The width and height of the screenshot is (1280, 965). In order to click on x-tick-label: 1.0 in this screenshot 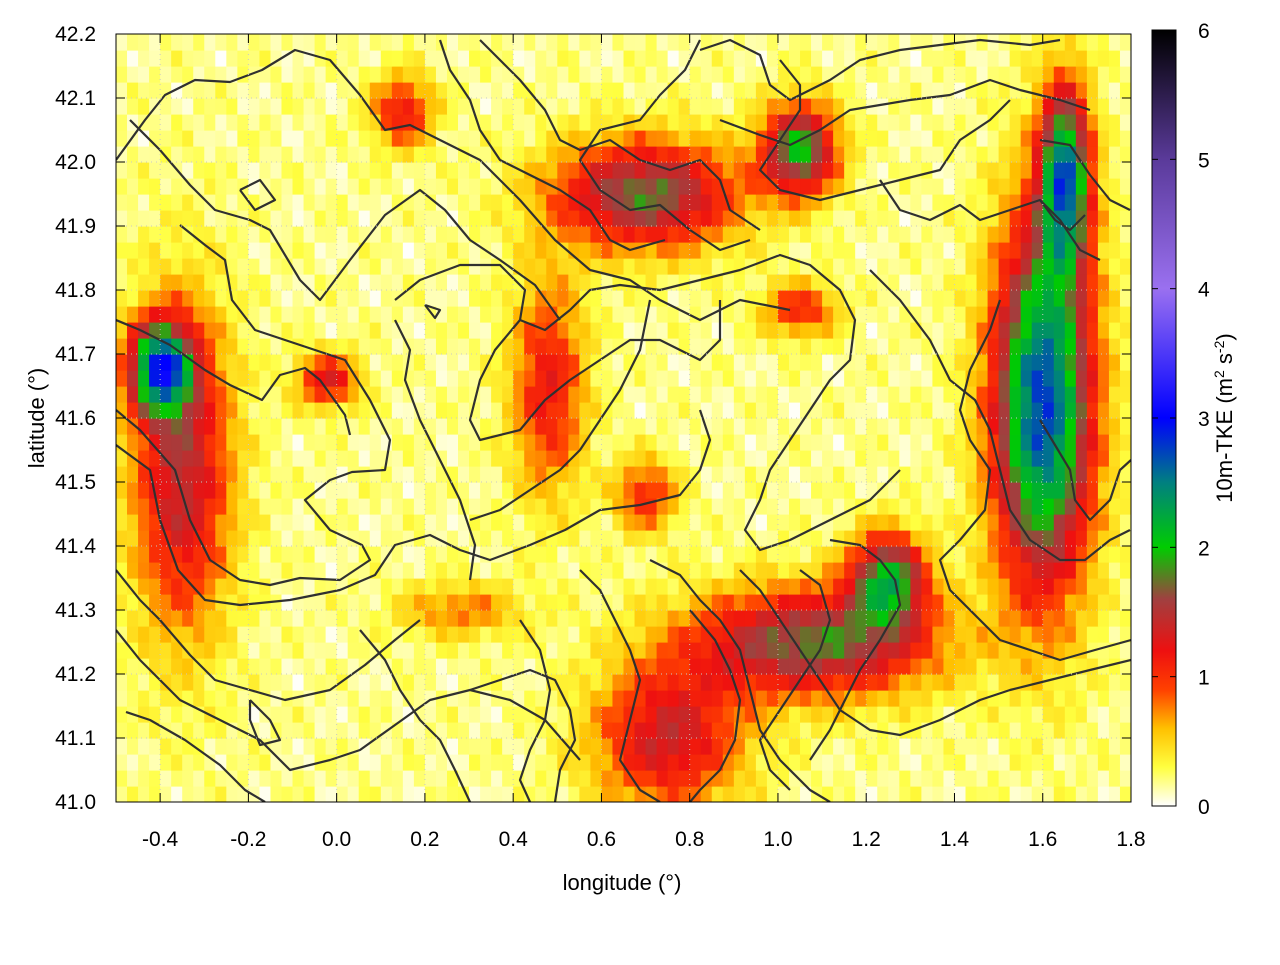, I will do `click(777, 839)`.